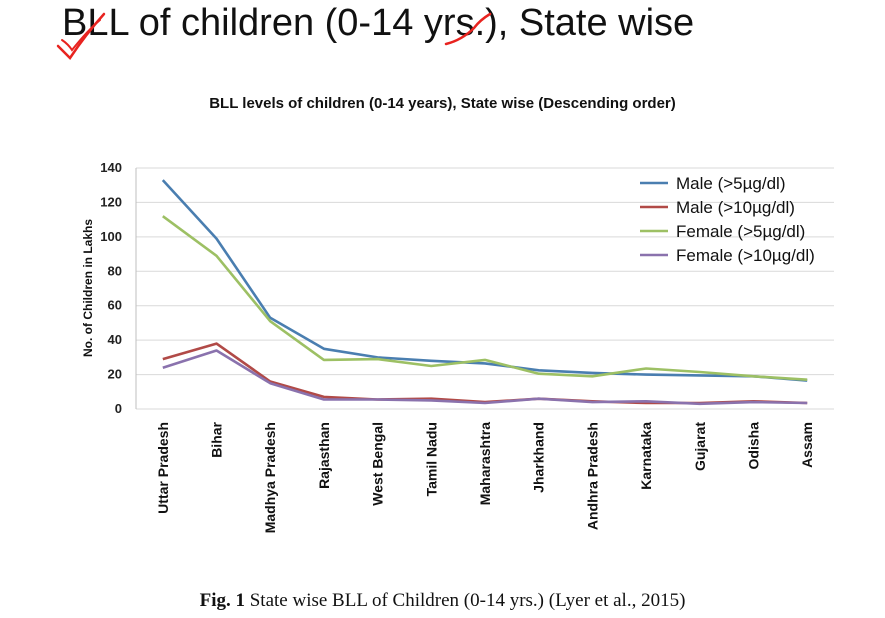 This screenshot has height=618, width=885. What do you see at coordinates (324, 455) in the screenshot?
I see `x-tick-label: Rajasthan` at bounding box center [324, 455].